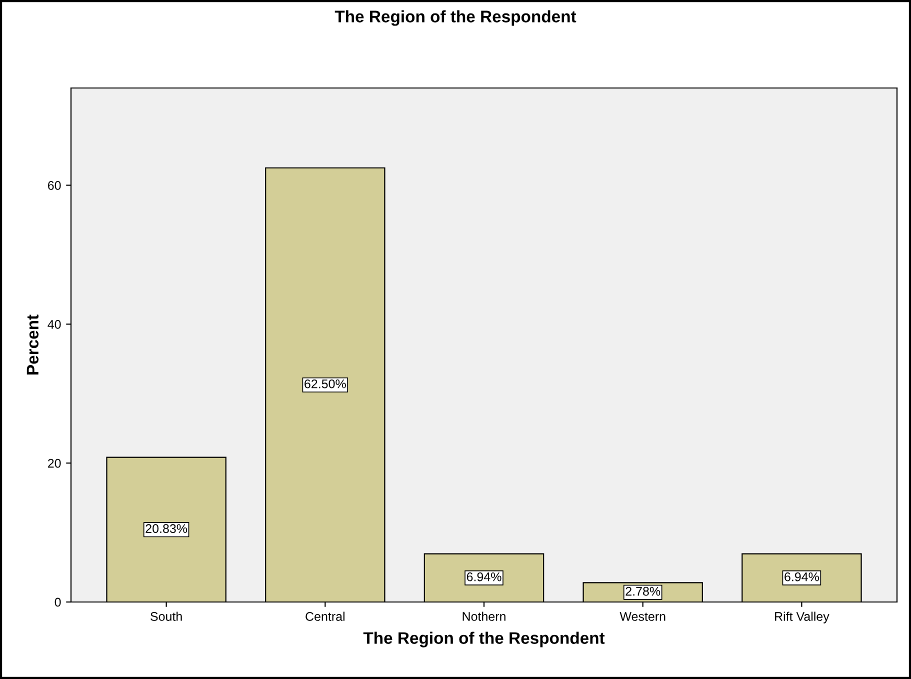 The width and height of the screenshot is (911, 679). What do you see at coordinates (643, 616) in the screenshot?
I see `x-tick-label: Western` at bounding box center [643, 616].